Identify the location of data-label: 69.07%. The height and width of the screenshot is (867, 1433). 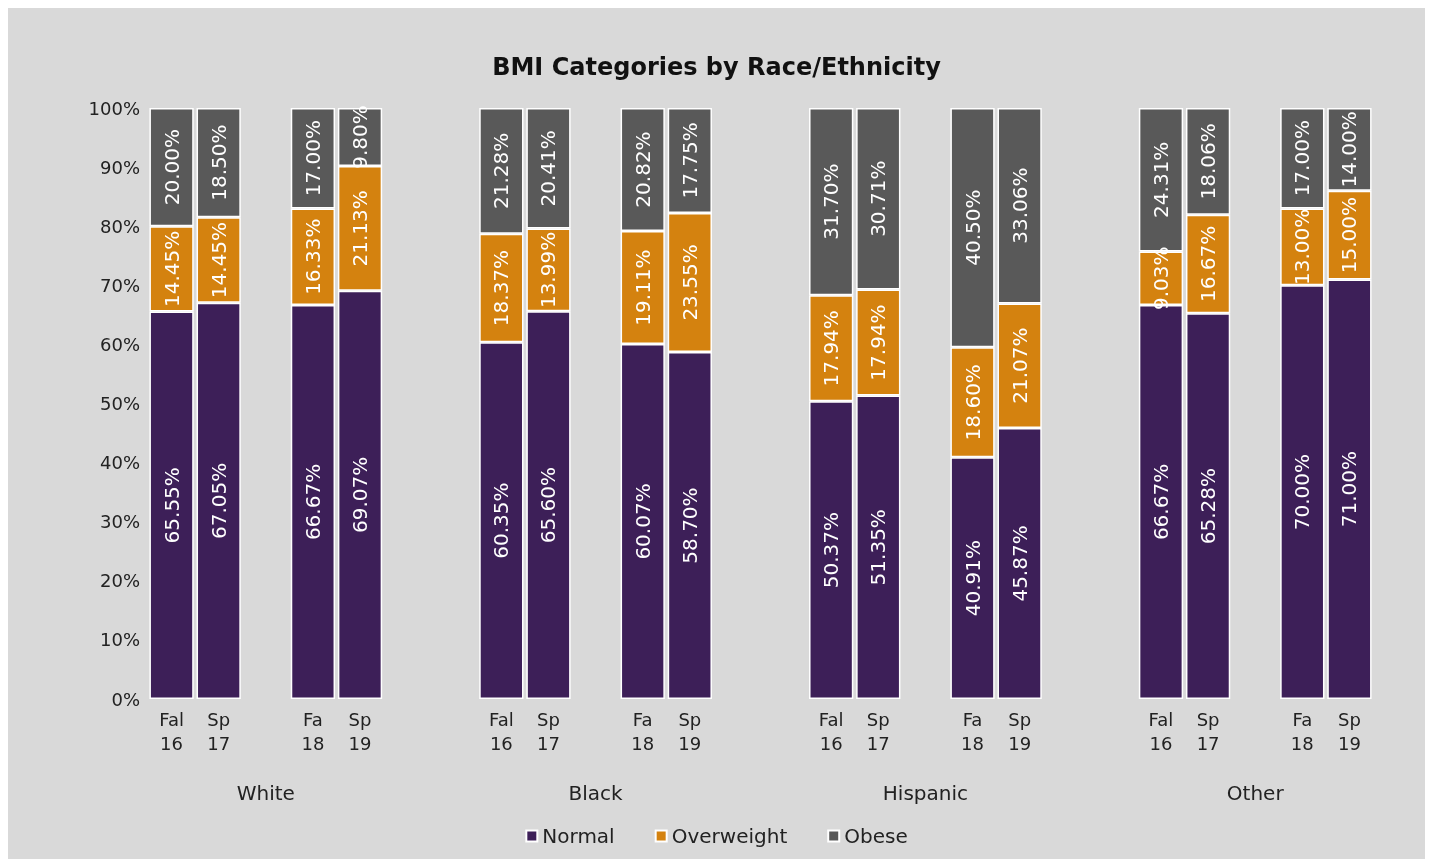
(360, 495).